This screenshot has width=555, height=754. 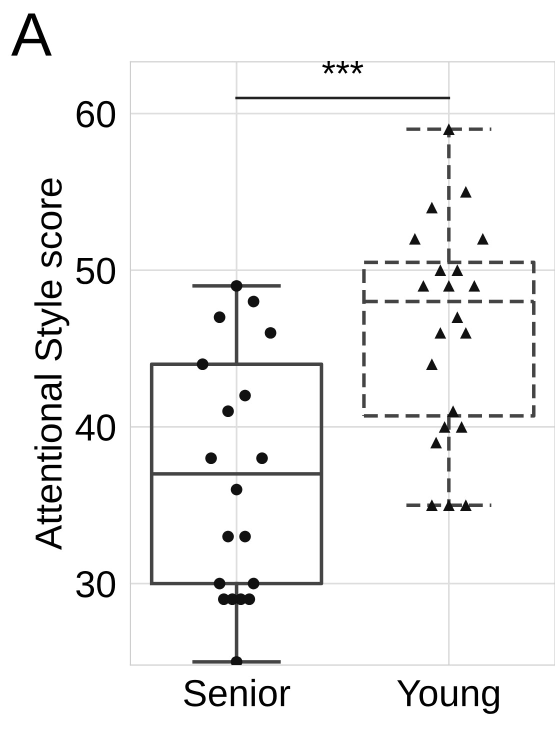 I want to click on y-tick-label: 40, so click(x=96, y=427).